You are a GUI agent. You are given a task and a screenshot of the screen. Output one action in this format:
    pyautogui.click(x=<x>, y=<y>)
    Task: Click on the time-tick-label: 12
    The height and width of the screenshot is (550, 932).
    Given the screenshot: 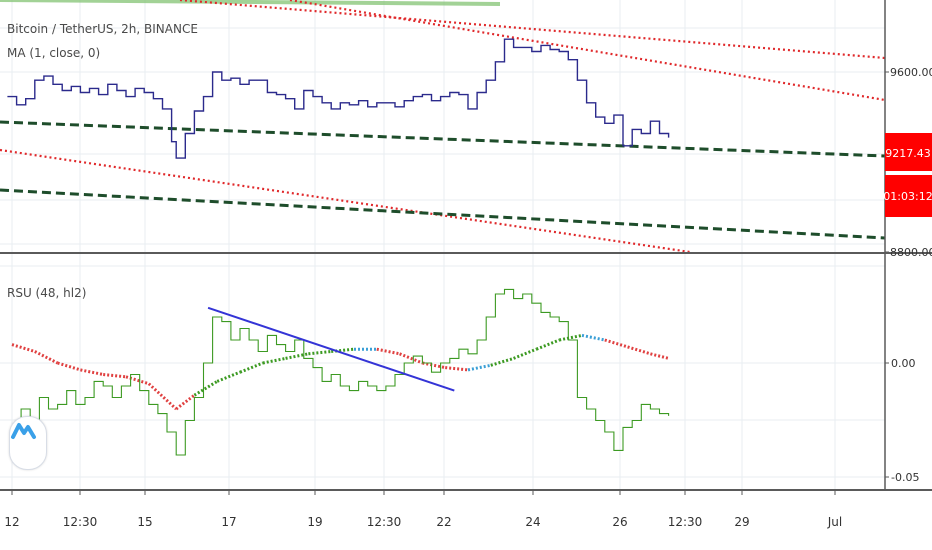 What is the action you would take?
    pyautogui.click(x=11, y=522)
    